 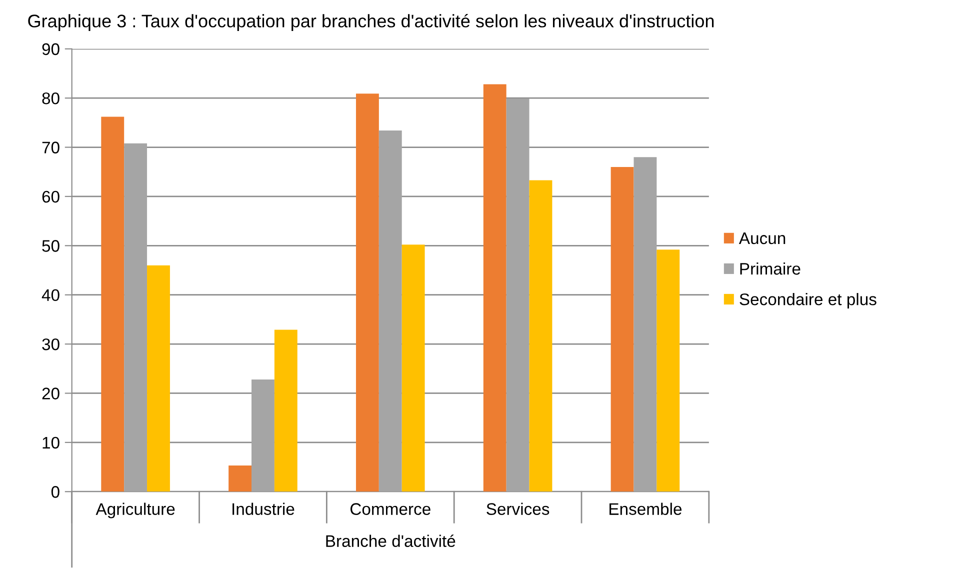 I want to click on y-tick-label: 60, so click(x=51, y=196).